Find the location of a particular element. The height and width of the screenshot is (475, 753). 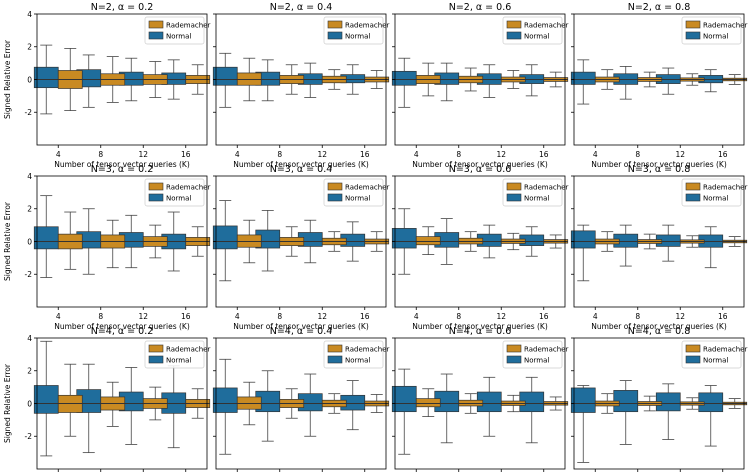

subplot-title: N=4, α = 0.6 is located at coordinates (480, 331).